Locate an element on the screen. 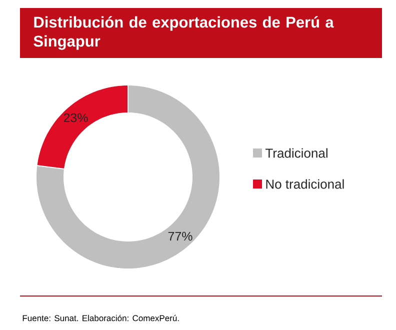 Image resolution: width=396 pixels, height=330 pixels. source-note: Fuente: Sunat. Elaboración: ComexPerú. is located at coordinates (100, 318).